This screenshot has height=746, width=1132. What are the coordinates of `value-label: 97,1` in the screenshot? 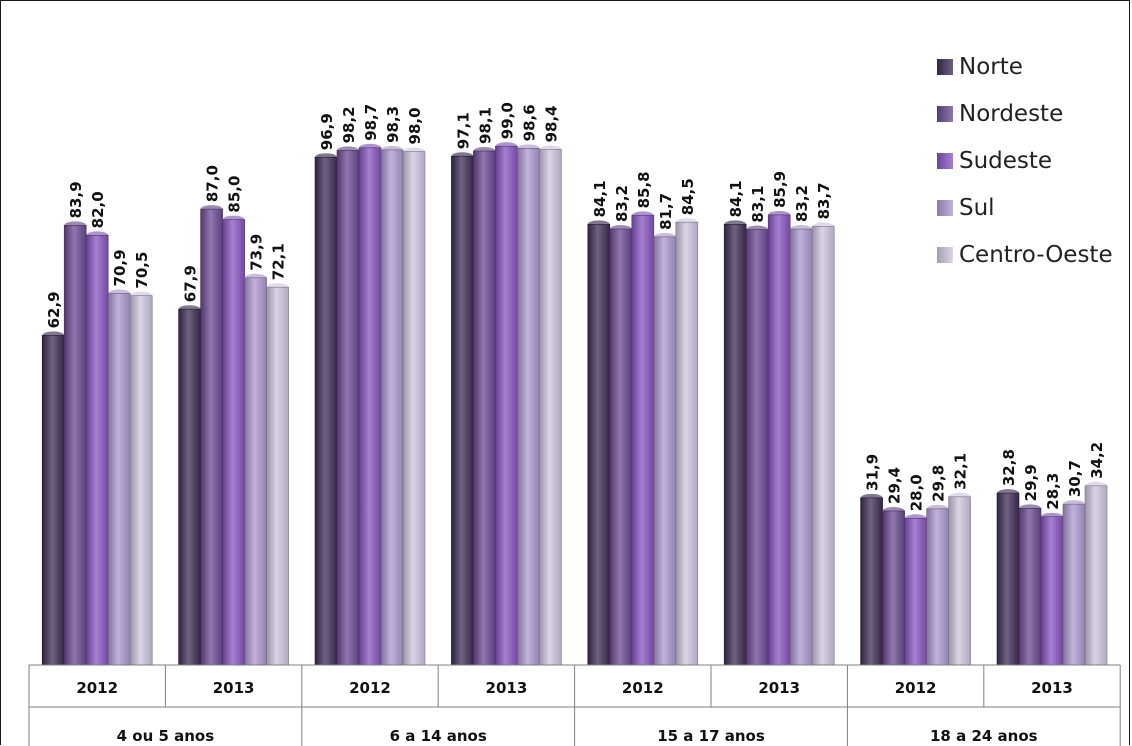 It's located at (463, 130).